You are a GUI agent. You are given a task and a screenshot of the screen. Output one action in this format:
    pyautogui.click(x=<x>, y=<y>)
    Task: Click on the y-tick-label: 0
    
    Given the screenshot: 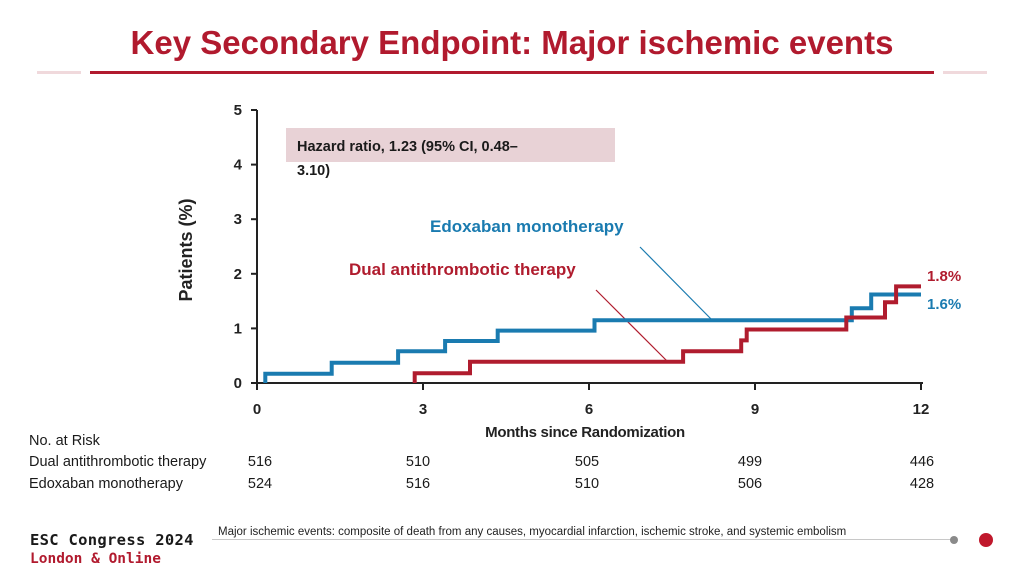 What is the action you would take?
    pyautogui.click(x=238, y=383)
    